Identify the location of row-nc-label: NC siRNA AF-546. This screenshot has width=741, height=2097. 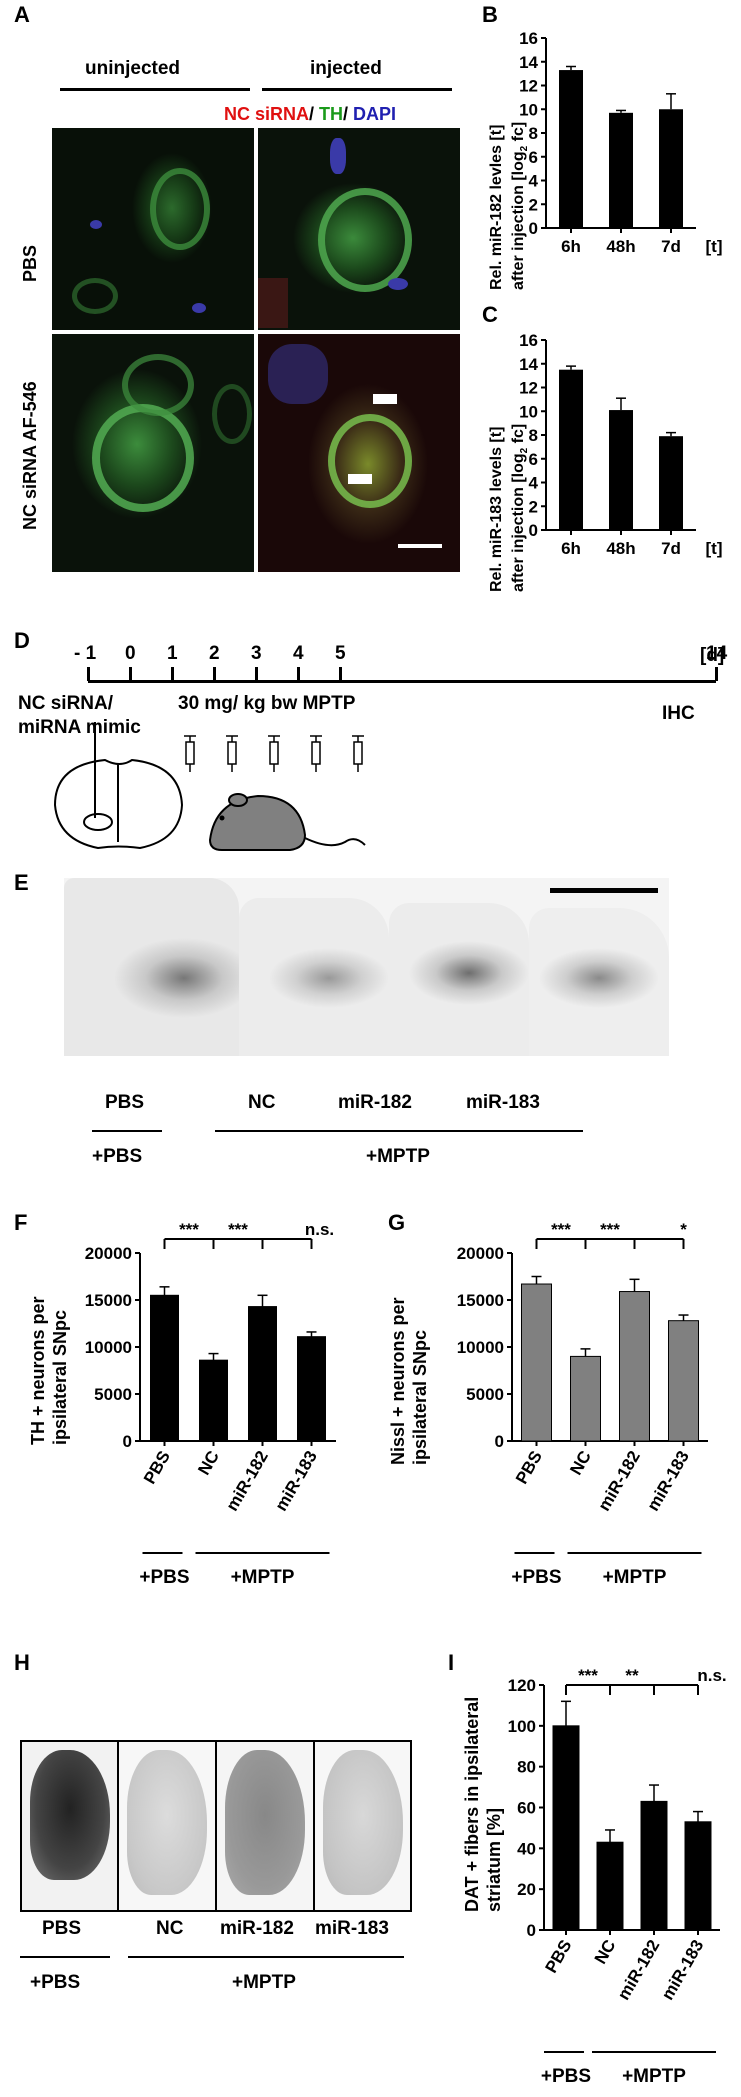
(30, 455).